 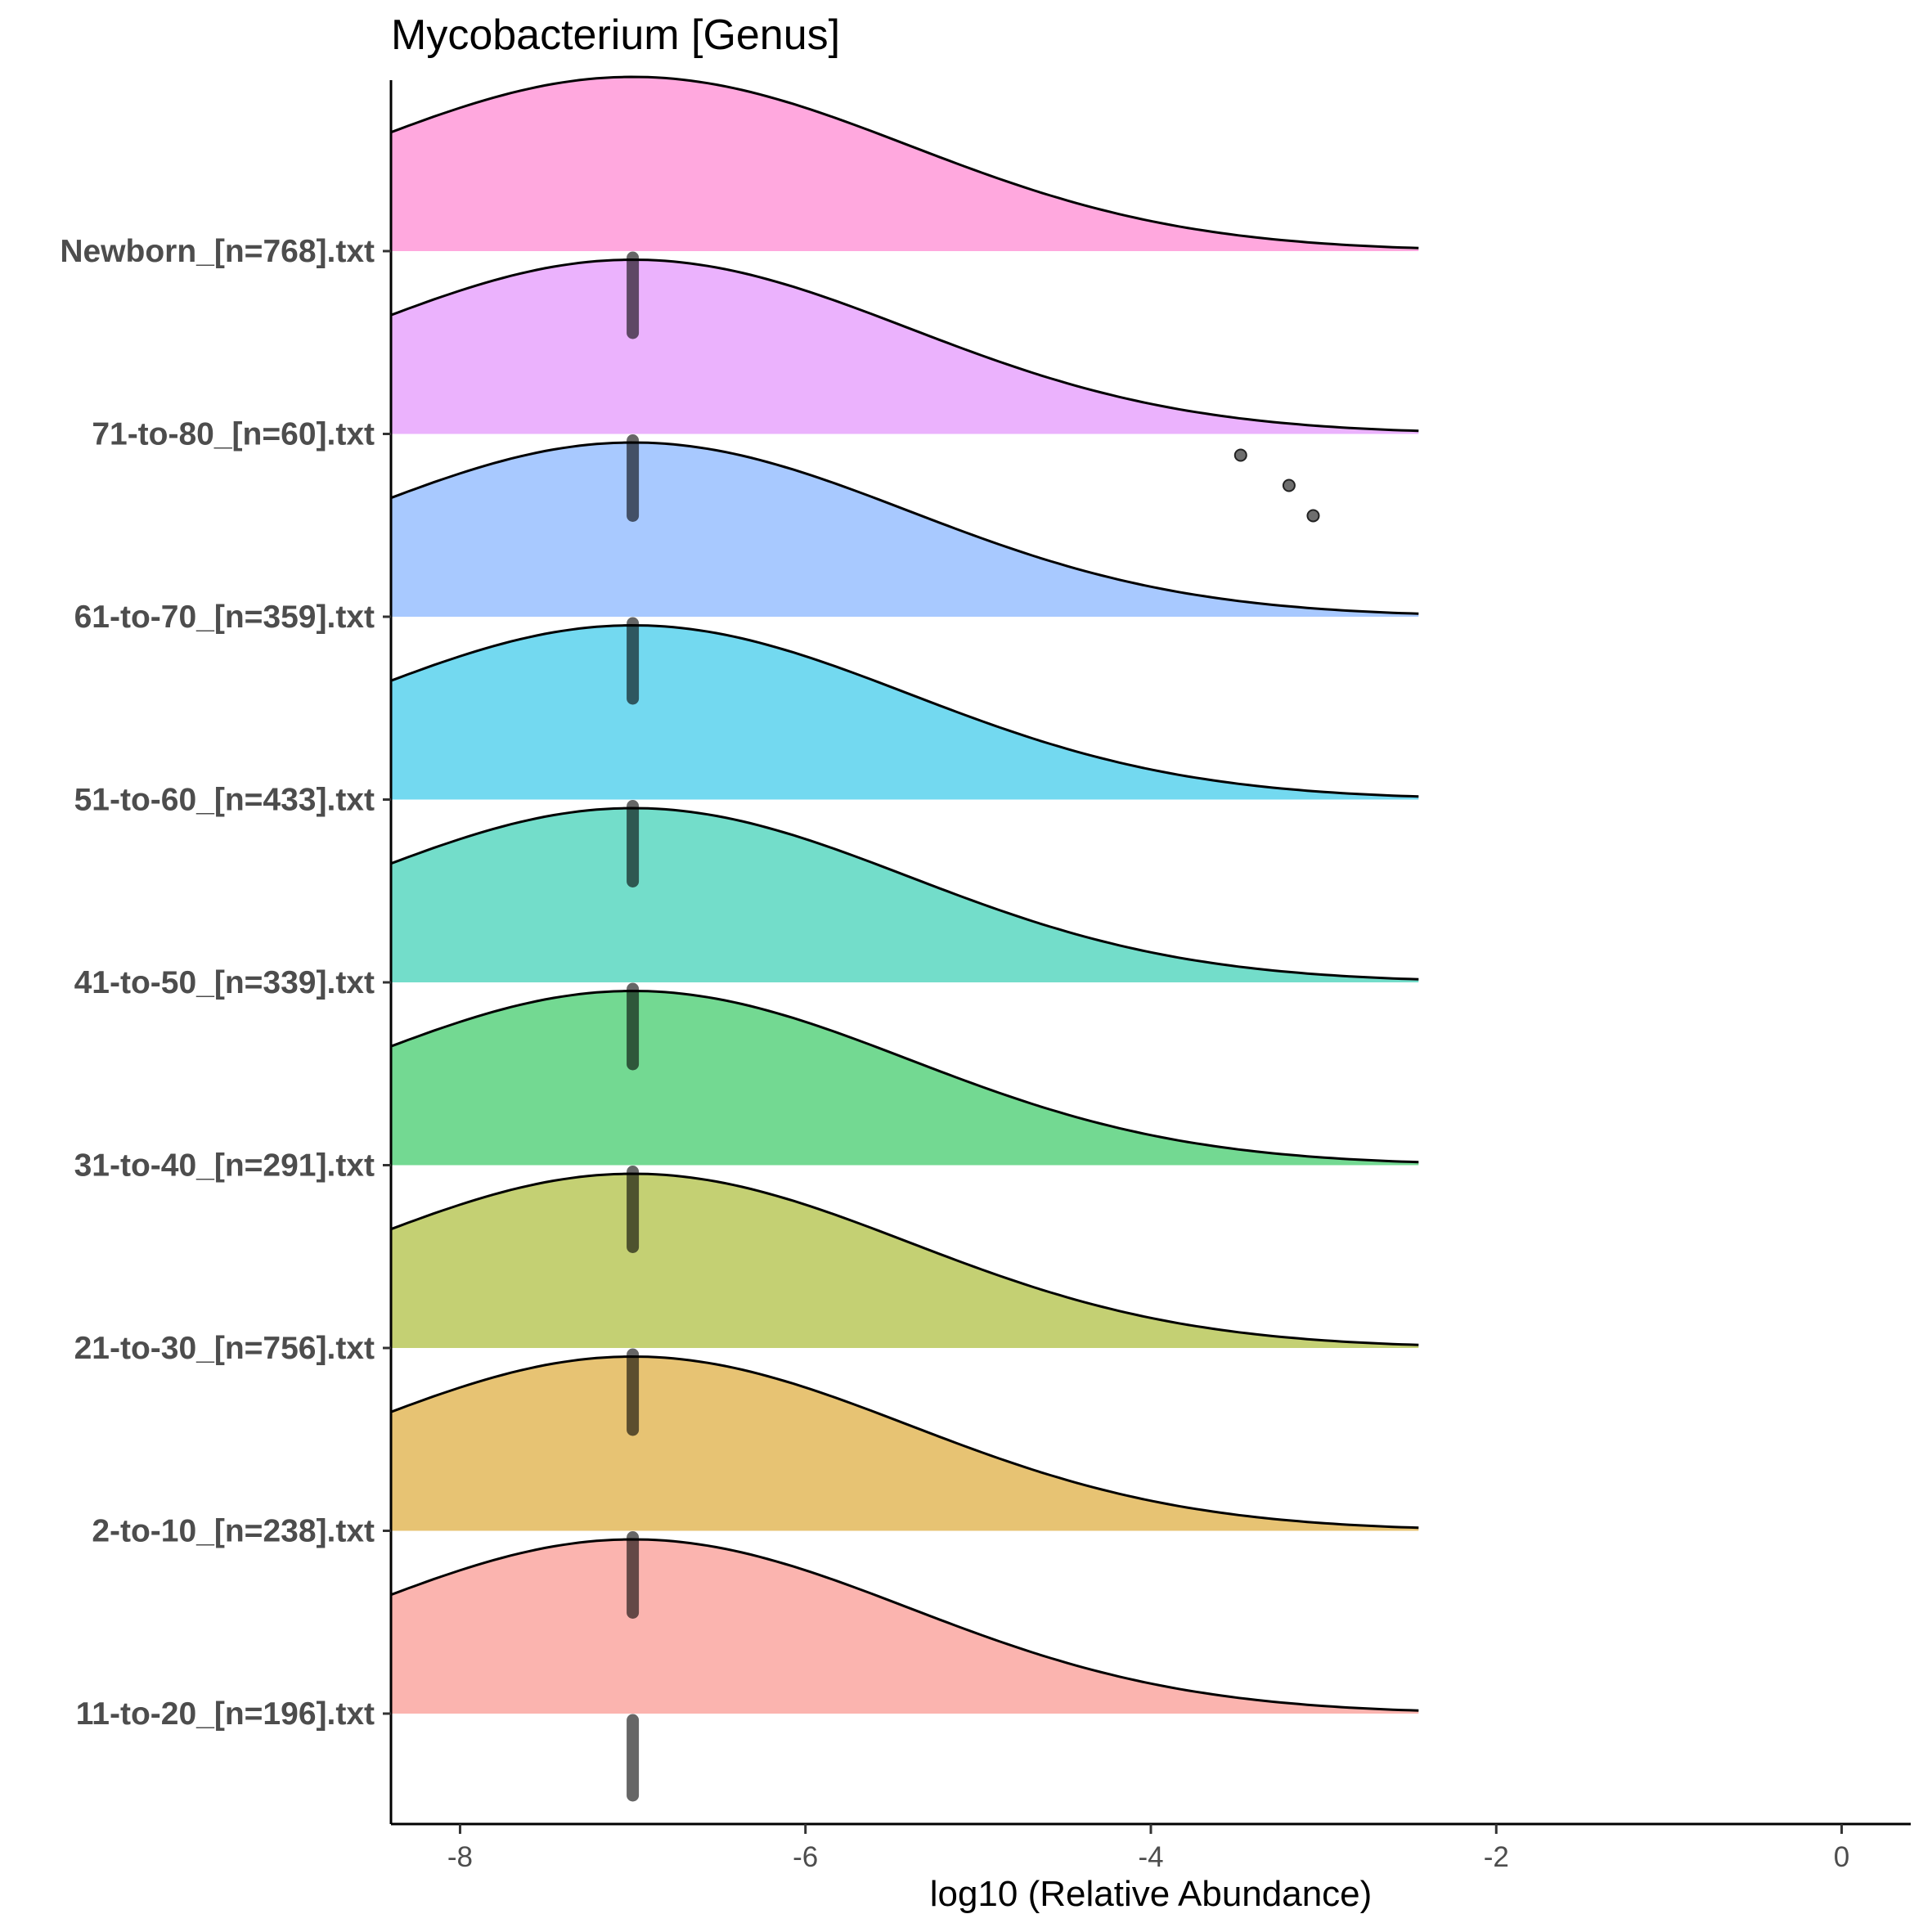 I want to click on x-tick-label: -2, so click(x=1497, y=1857).